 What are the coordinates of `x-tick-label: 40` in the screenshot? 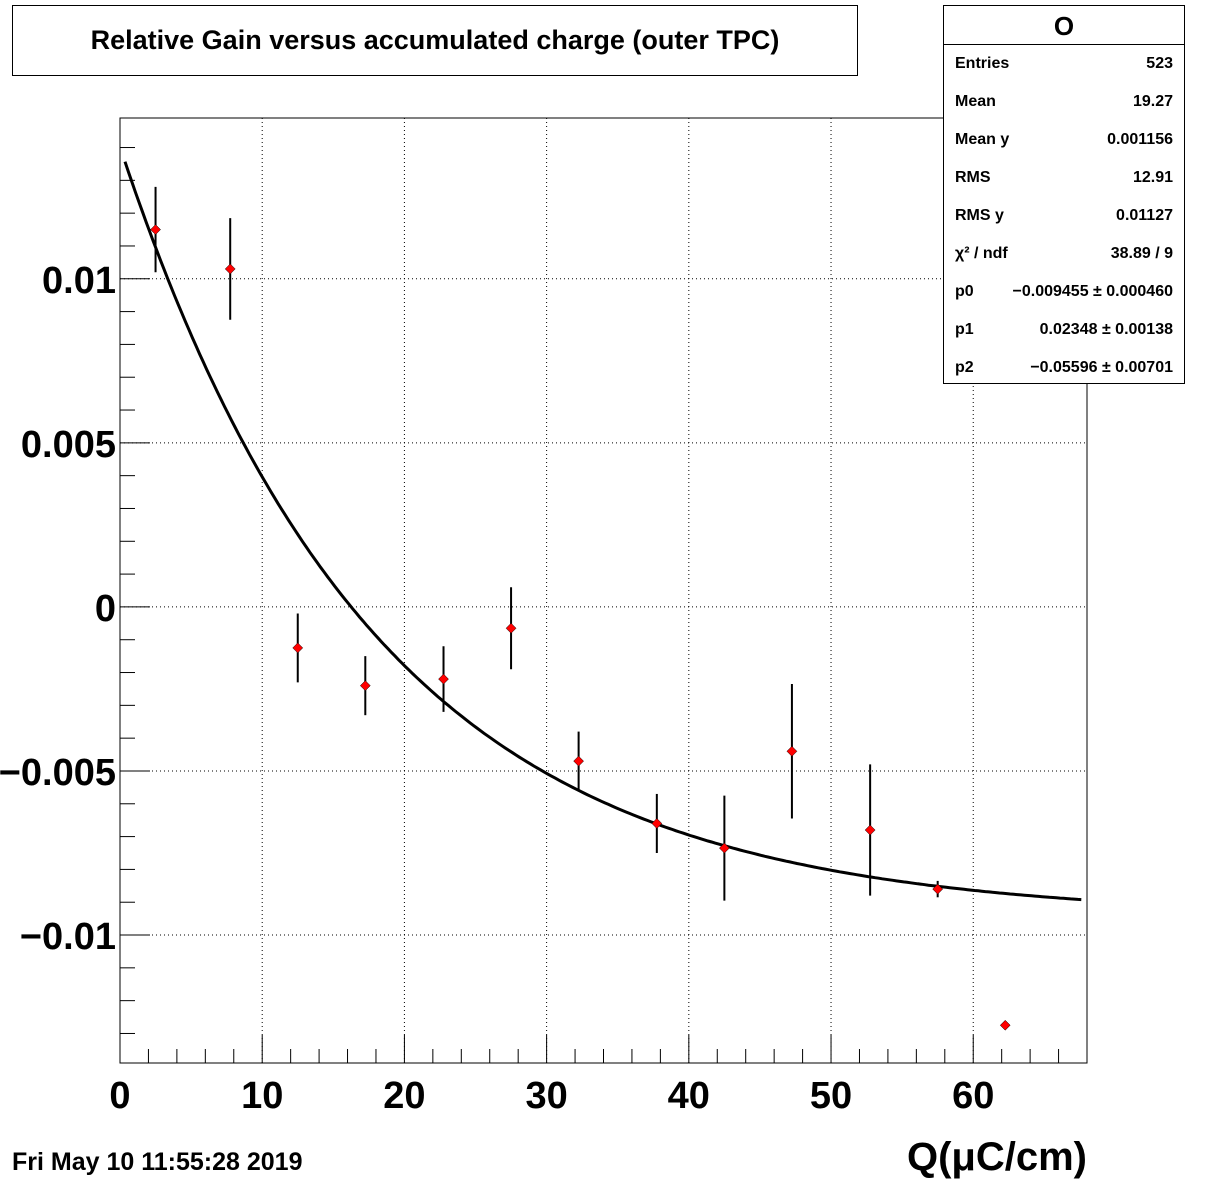 It's located at (689, 1096).